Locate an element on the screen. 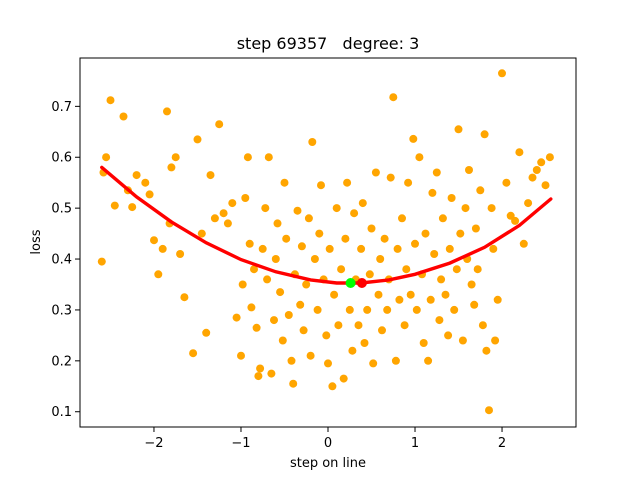 This screenshot has width=640, height=480. x-axis-label: step on line is located at coordinates (328, 463).